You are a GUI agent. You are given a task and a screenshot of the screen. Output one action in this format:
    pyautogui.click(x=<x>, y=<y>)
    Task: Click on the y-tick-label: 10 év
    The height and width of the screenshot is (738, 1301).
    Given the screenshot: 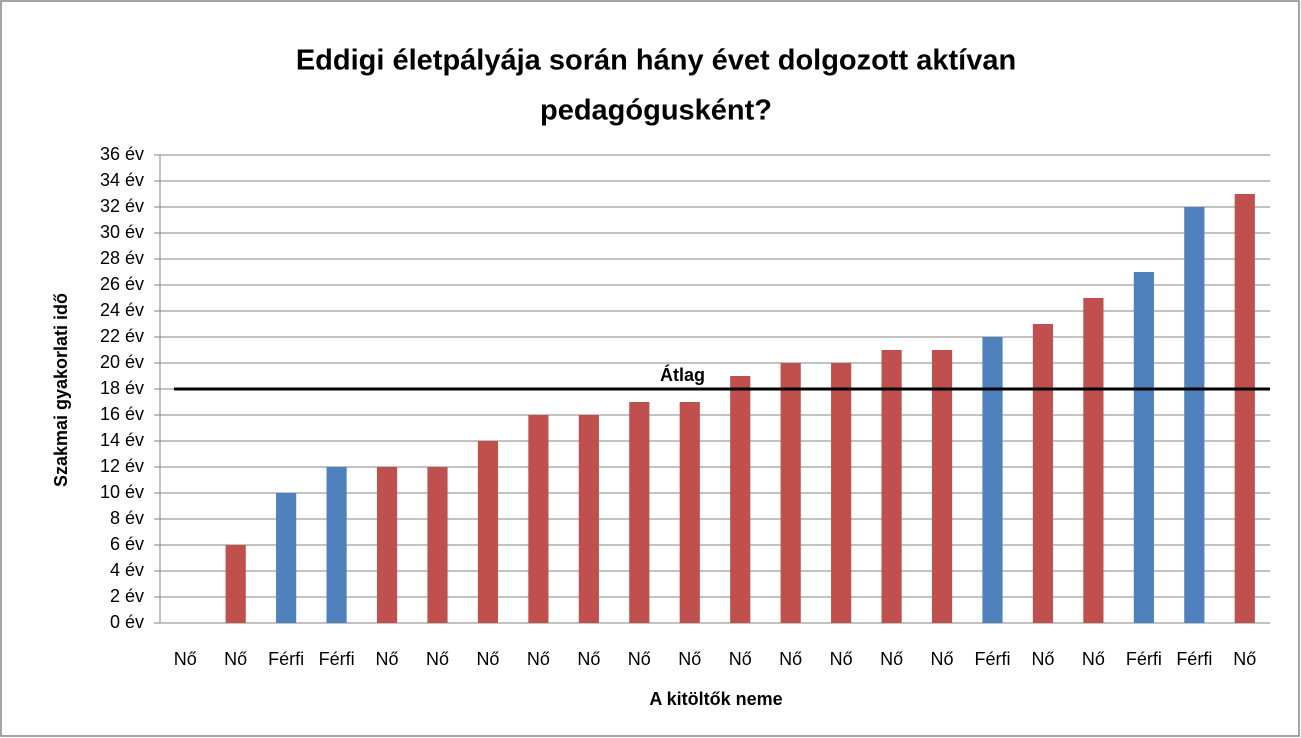 What is the action you would take?
    pyautogui.click(x=122, y=492)
    